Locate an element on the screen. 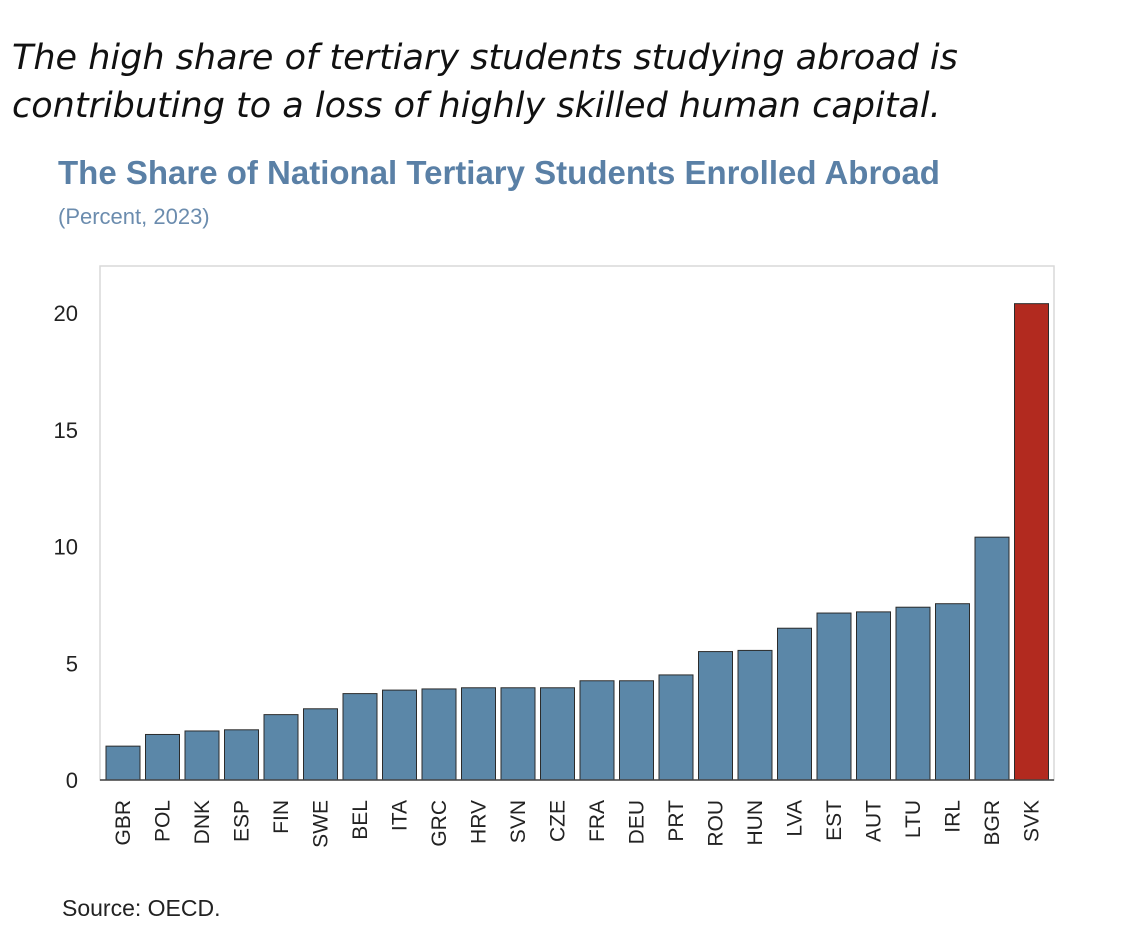  x-tick-label: IRL is located at coordinates (953, 816).